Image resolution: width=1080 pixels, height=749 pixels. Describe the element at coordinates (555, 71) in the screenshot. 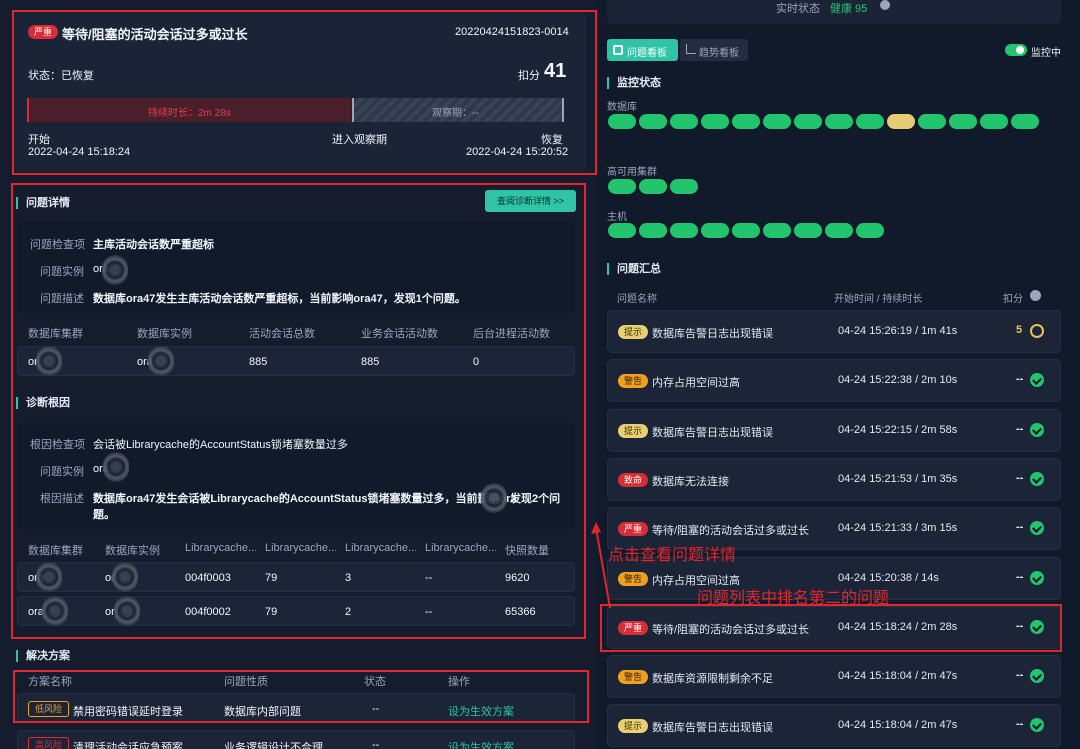

I see `score-value: 41` at that location.